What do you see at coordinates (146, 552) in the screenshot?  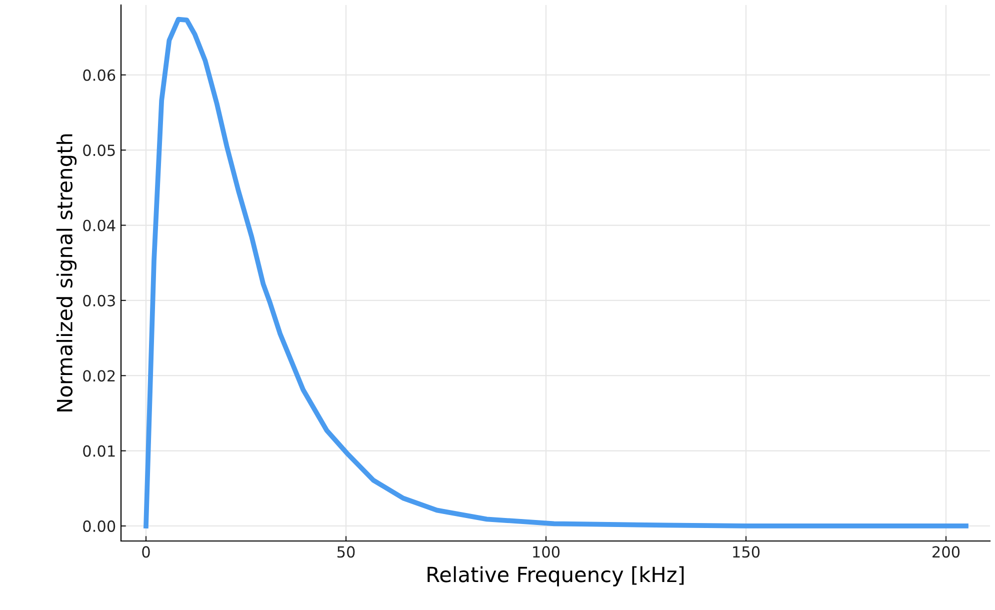 I see `x-tick-label: 0` at bounding box center [146, 552].